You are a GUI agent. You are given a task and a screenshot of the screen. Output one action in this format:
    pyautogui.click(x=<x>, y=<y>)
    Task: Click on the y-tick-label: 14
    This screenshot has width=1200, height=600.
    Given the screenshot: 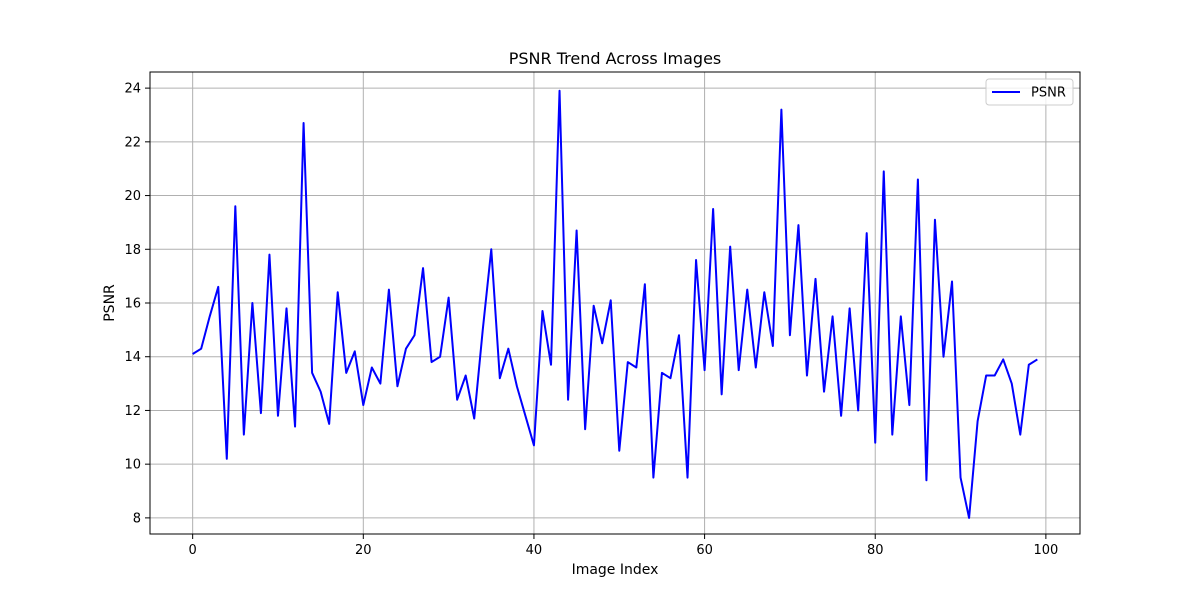 What is the action you would take?
    pyautogui.click(x=132, y=357)
    